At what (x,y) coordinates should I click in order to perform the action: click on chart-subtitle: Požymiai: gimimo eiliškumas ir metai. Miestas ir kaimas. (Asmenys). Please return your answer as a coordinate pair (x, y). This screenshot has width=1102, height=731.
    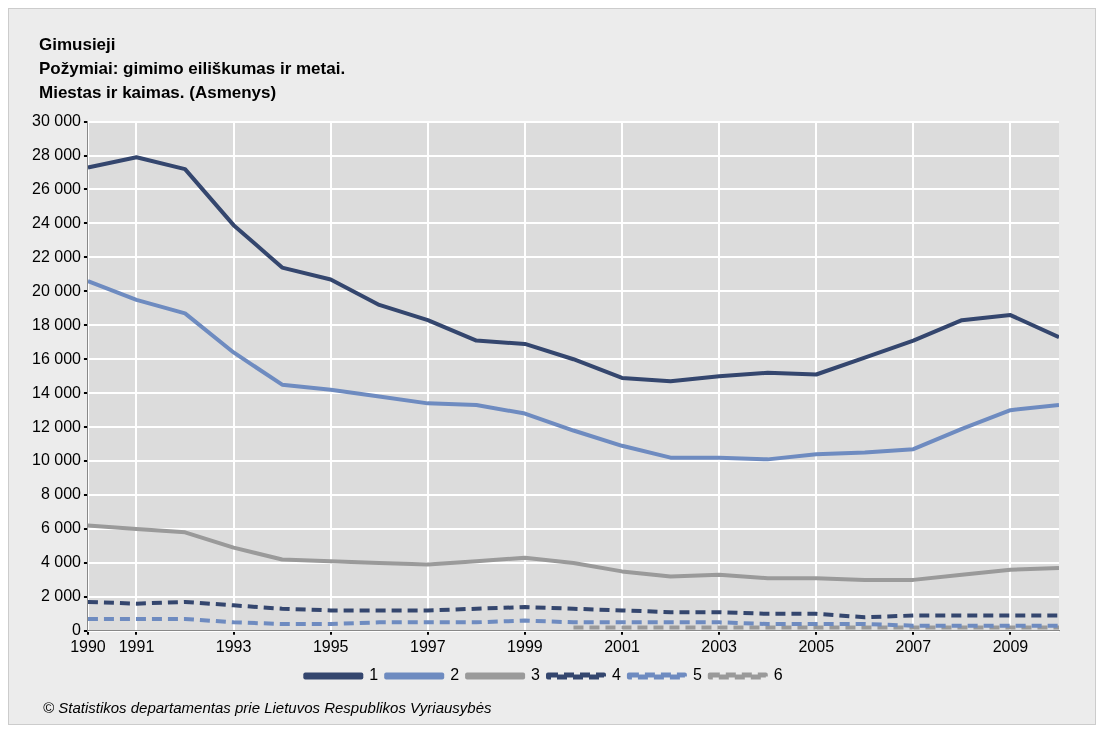
    Looking at the image, I should click on (192, 81).